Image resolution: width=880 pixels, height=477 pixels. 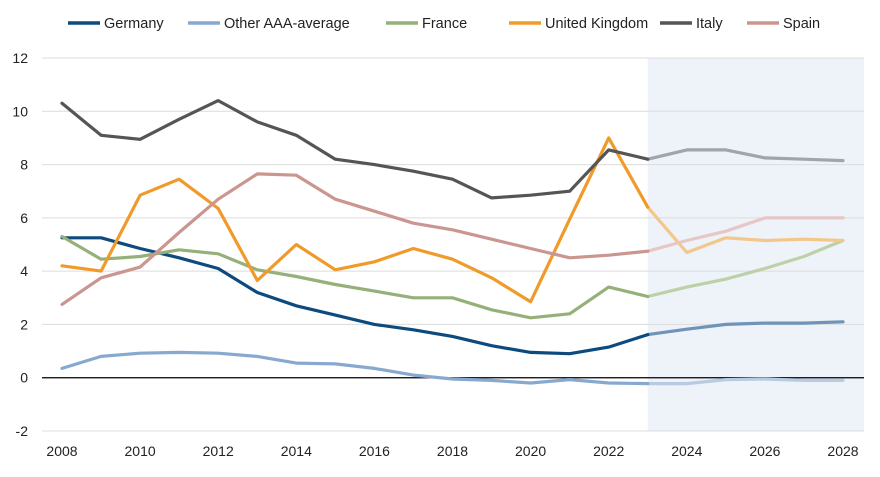 What do you see at coordinates (355, 149) in the screenshot?
I see `series-line-italy` at bounding box center [355, 149].